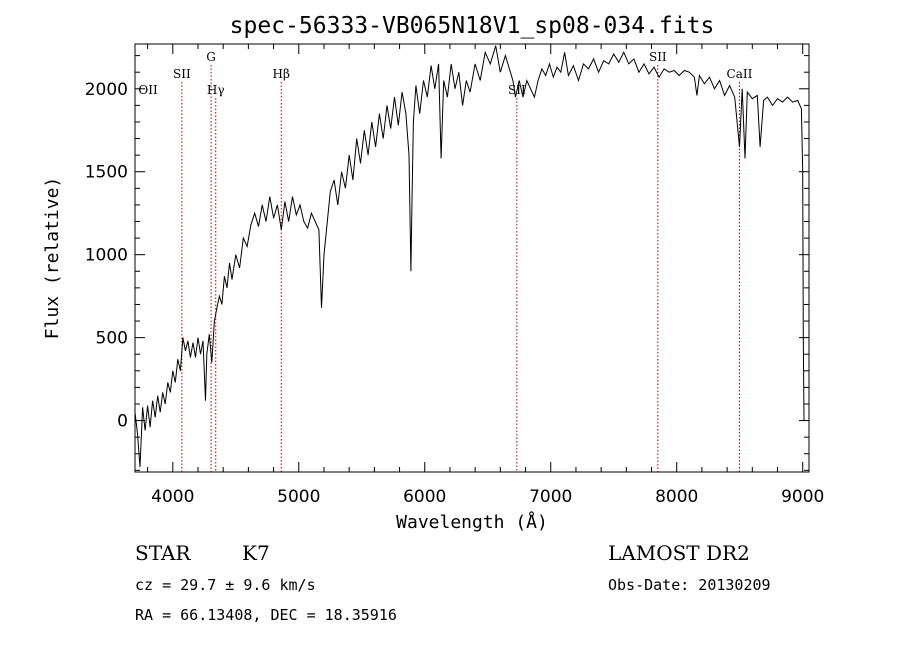 The image size is (900, 649). What do you see at coordinates (211, 57) in the screenshot?
I see `spectral-line-label: G` at bounding box center [211, 57].